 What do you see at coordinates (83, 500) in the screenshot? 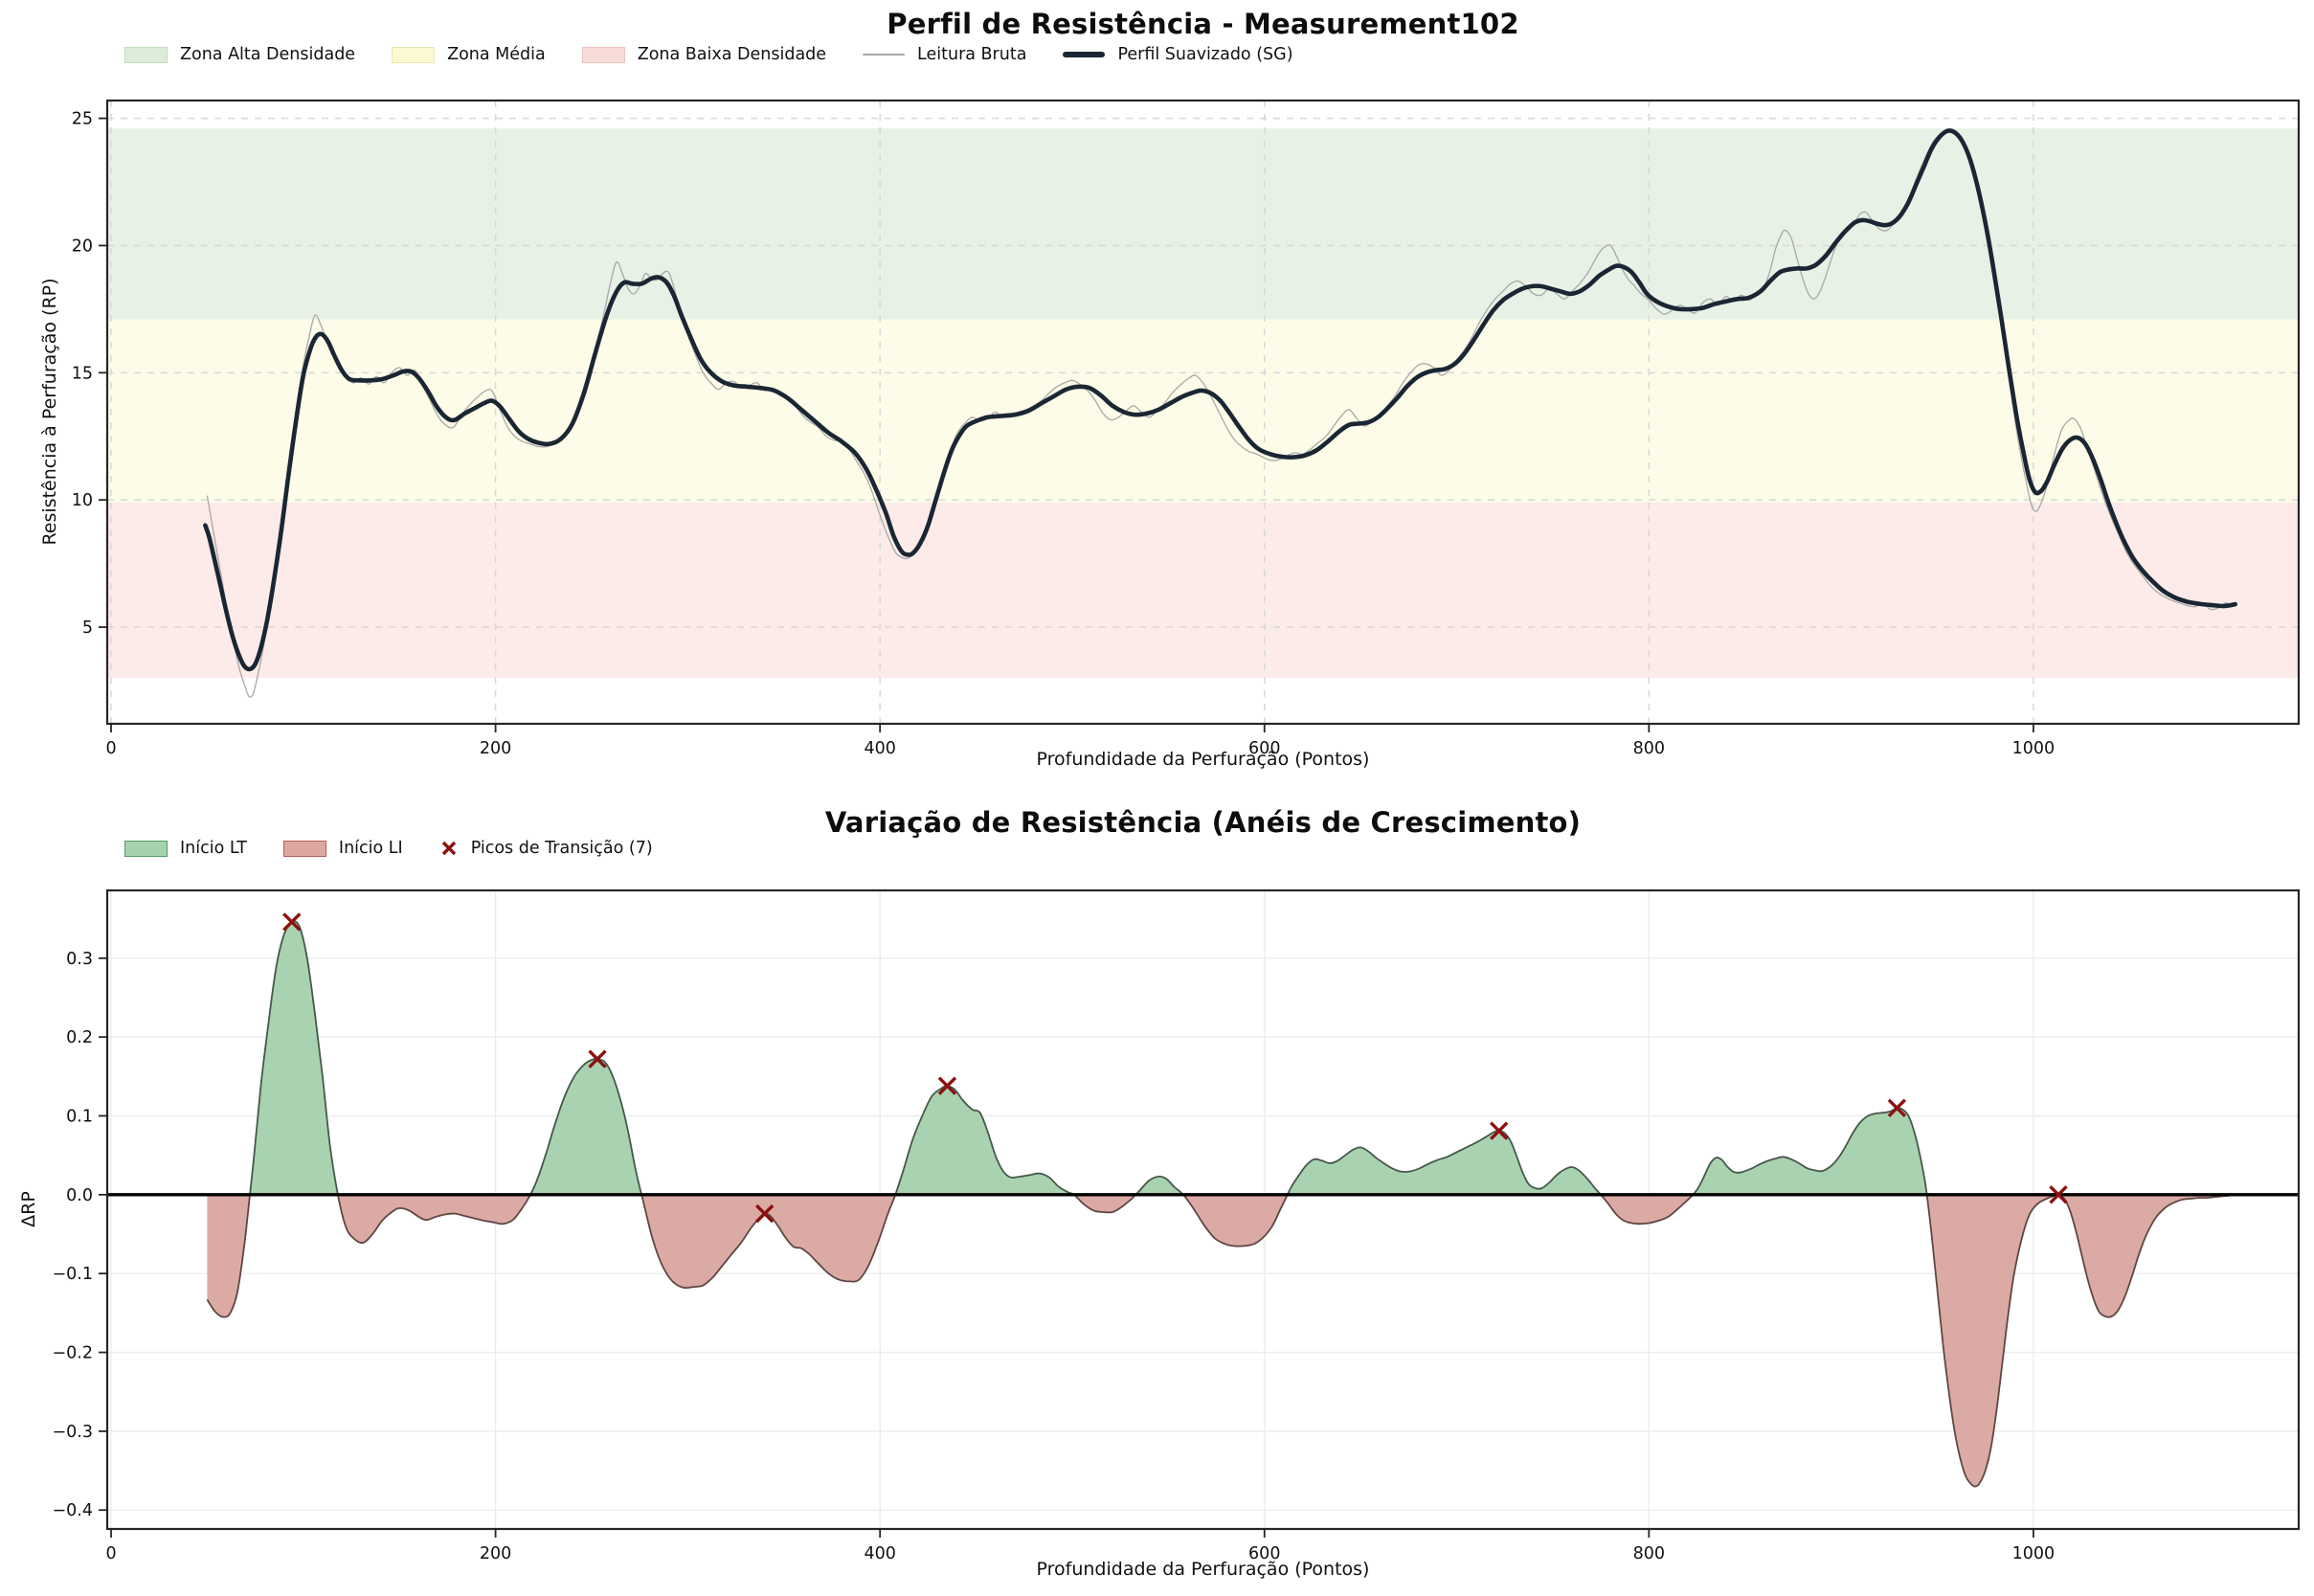
I see `svg-text: 10` at bounding box center [83, 500].